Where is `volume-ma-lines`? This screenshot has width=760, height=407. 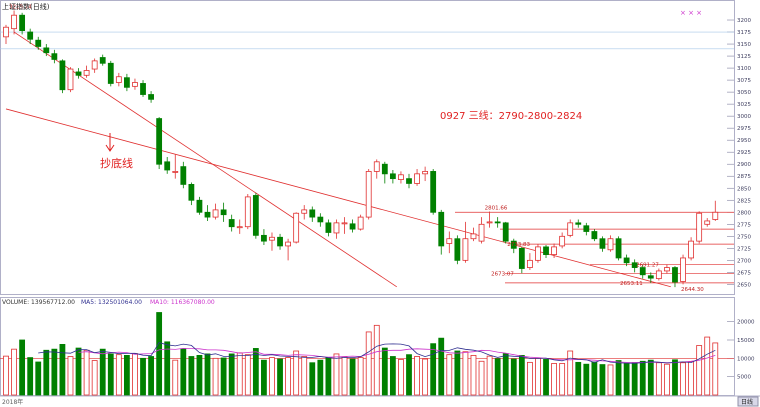
volume-ma-lines is located at coordinates (377, 353).